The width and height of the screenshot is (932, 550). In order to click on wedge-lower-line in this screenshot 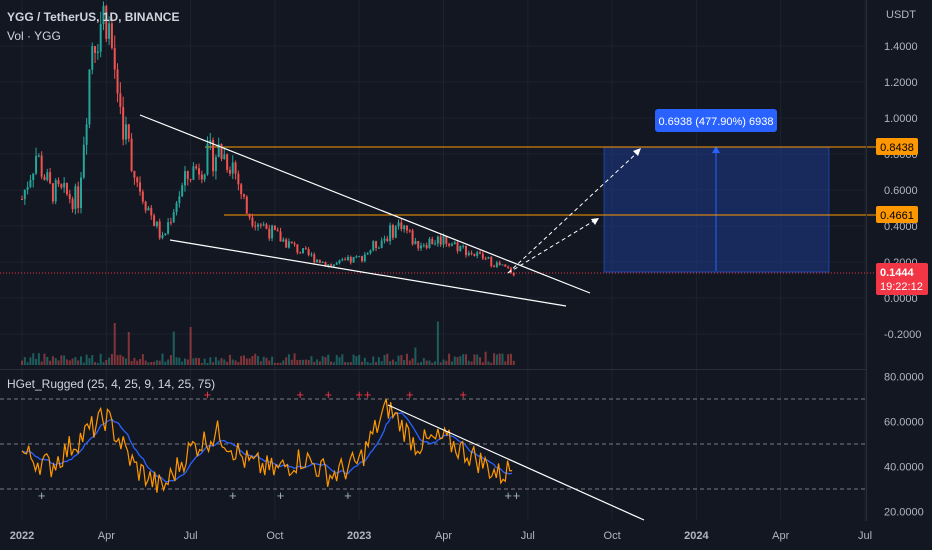, I will do `click(368, 273)`.